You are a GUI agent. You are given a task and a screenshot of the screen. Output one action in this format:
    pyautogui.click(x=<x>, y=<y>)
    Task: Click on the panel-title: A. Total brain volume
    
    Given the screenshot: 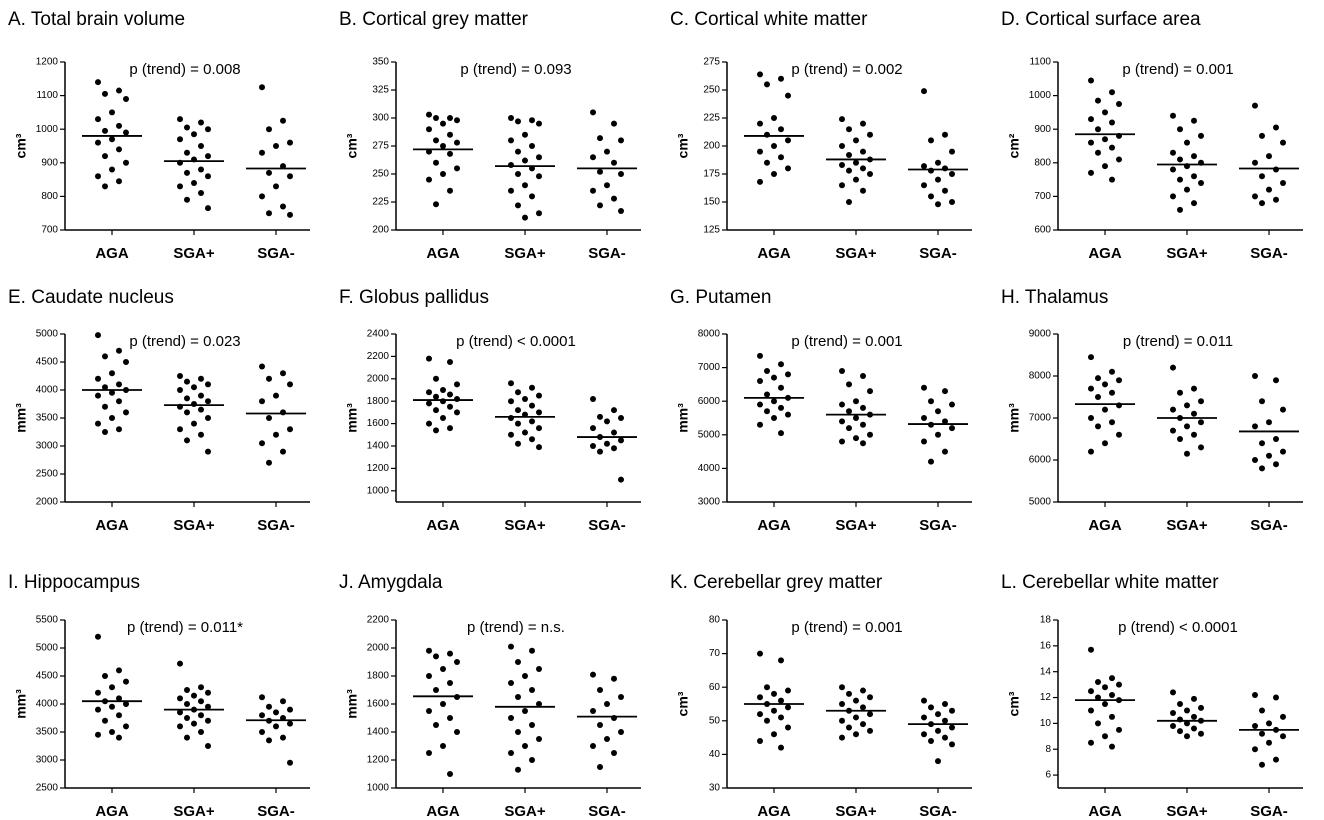 What is the action you would take?
    pyautogui.click(x=96, y=19)
    